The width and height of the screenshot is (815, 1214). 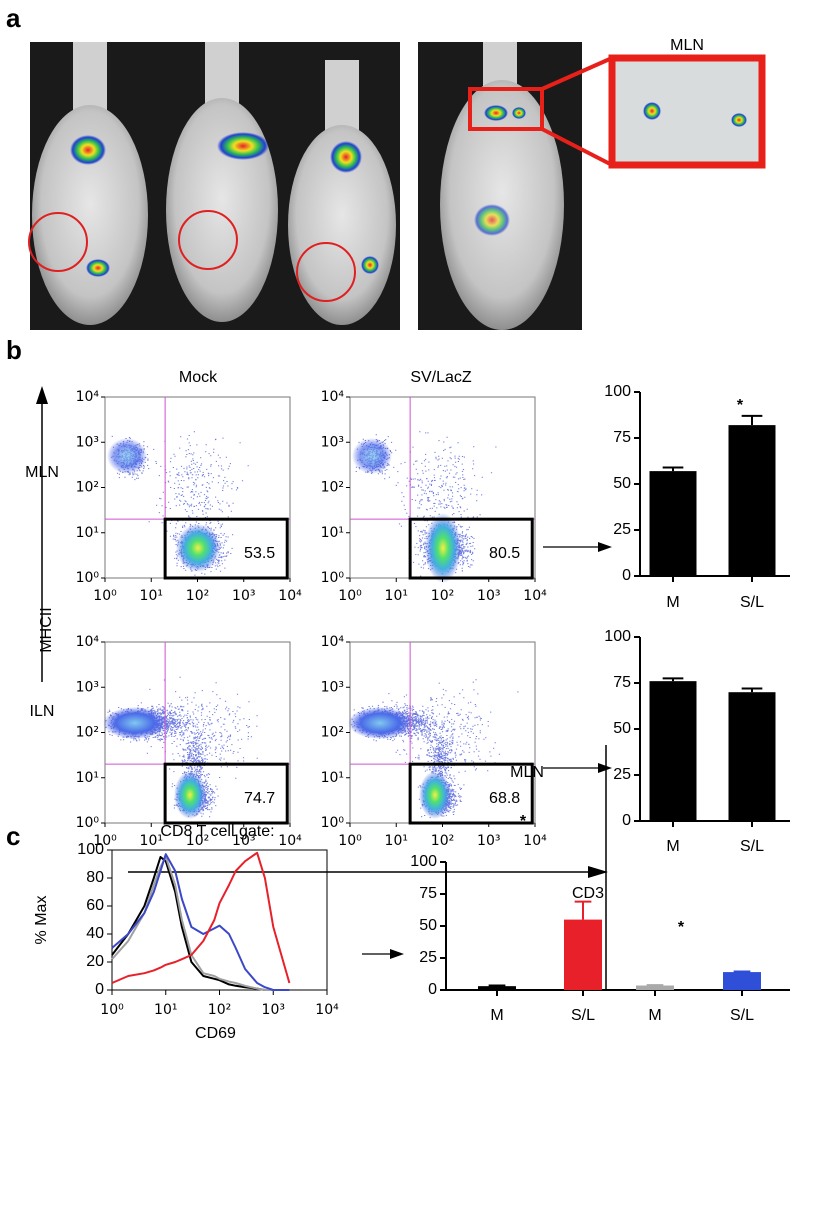 What do you see at coordinates (198, 377) in the screenshot?
I see `column-title: Mock` at bounding box center [198, 377].